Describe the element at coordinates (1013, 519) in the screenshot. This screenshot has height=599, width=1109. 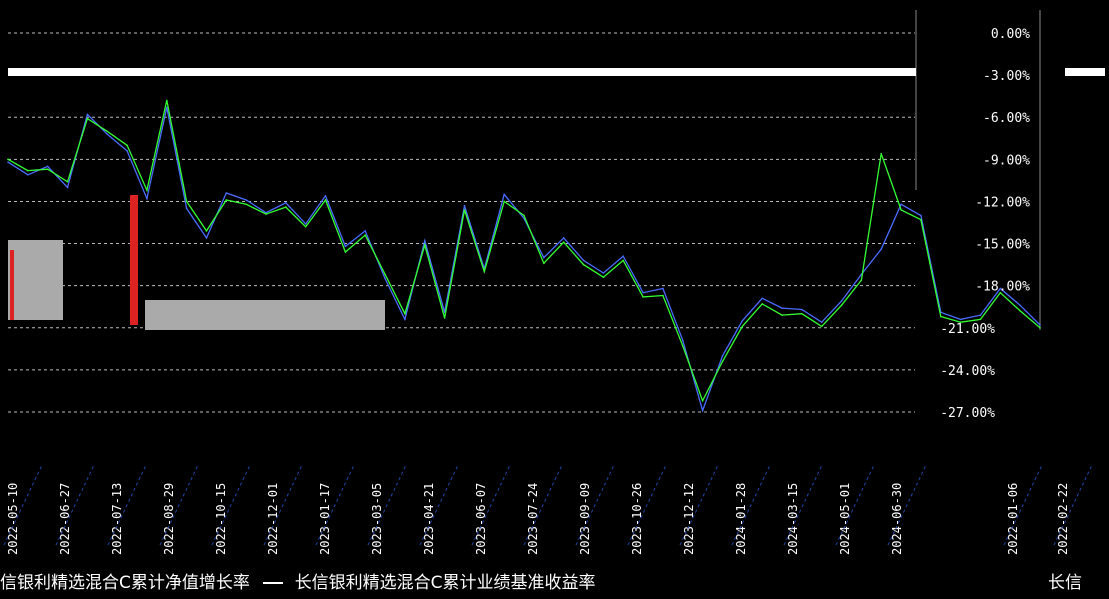
I see `x-tick-label: 2022-01-06` at that location.